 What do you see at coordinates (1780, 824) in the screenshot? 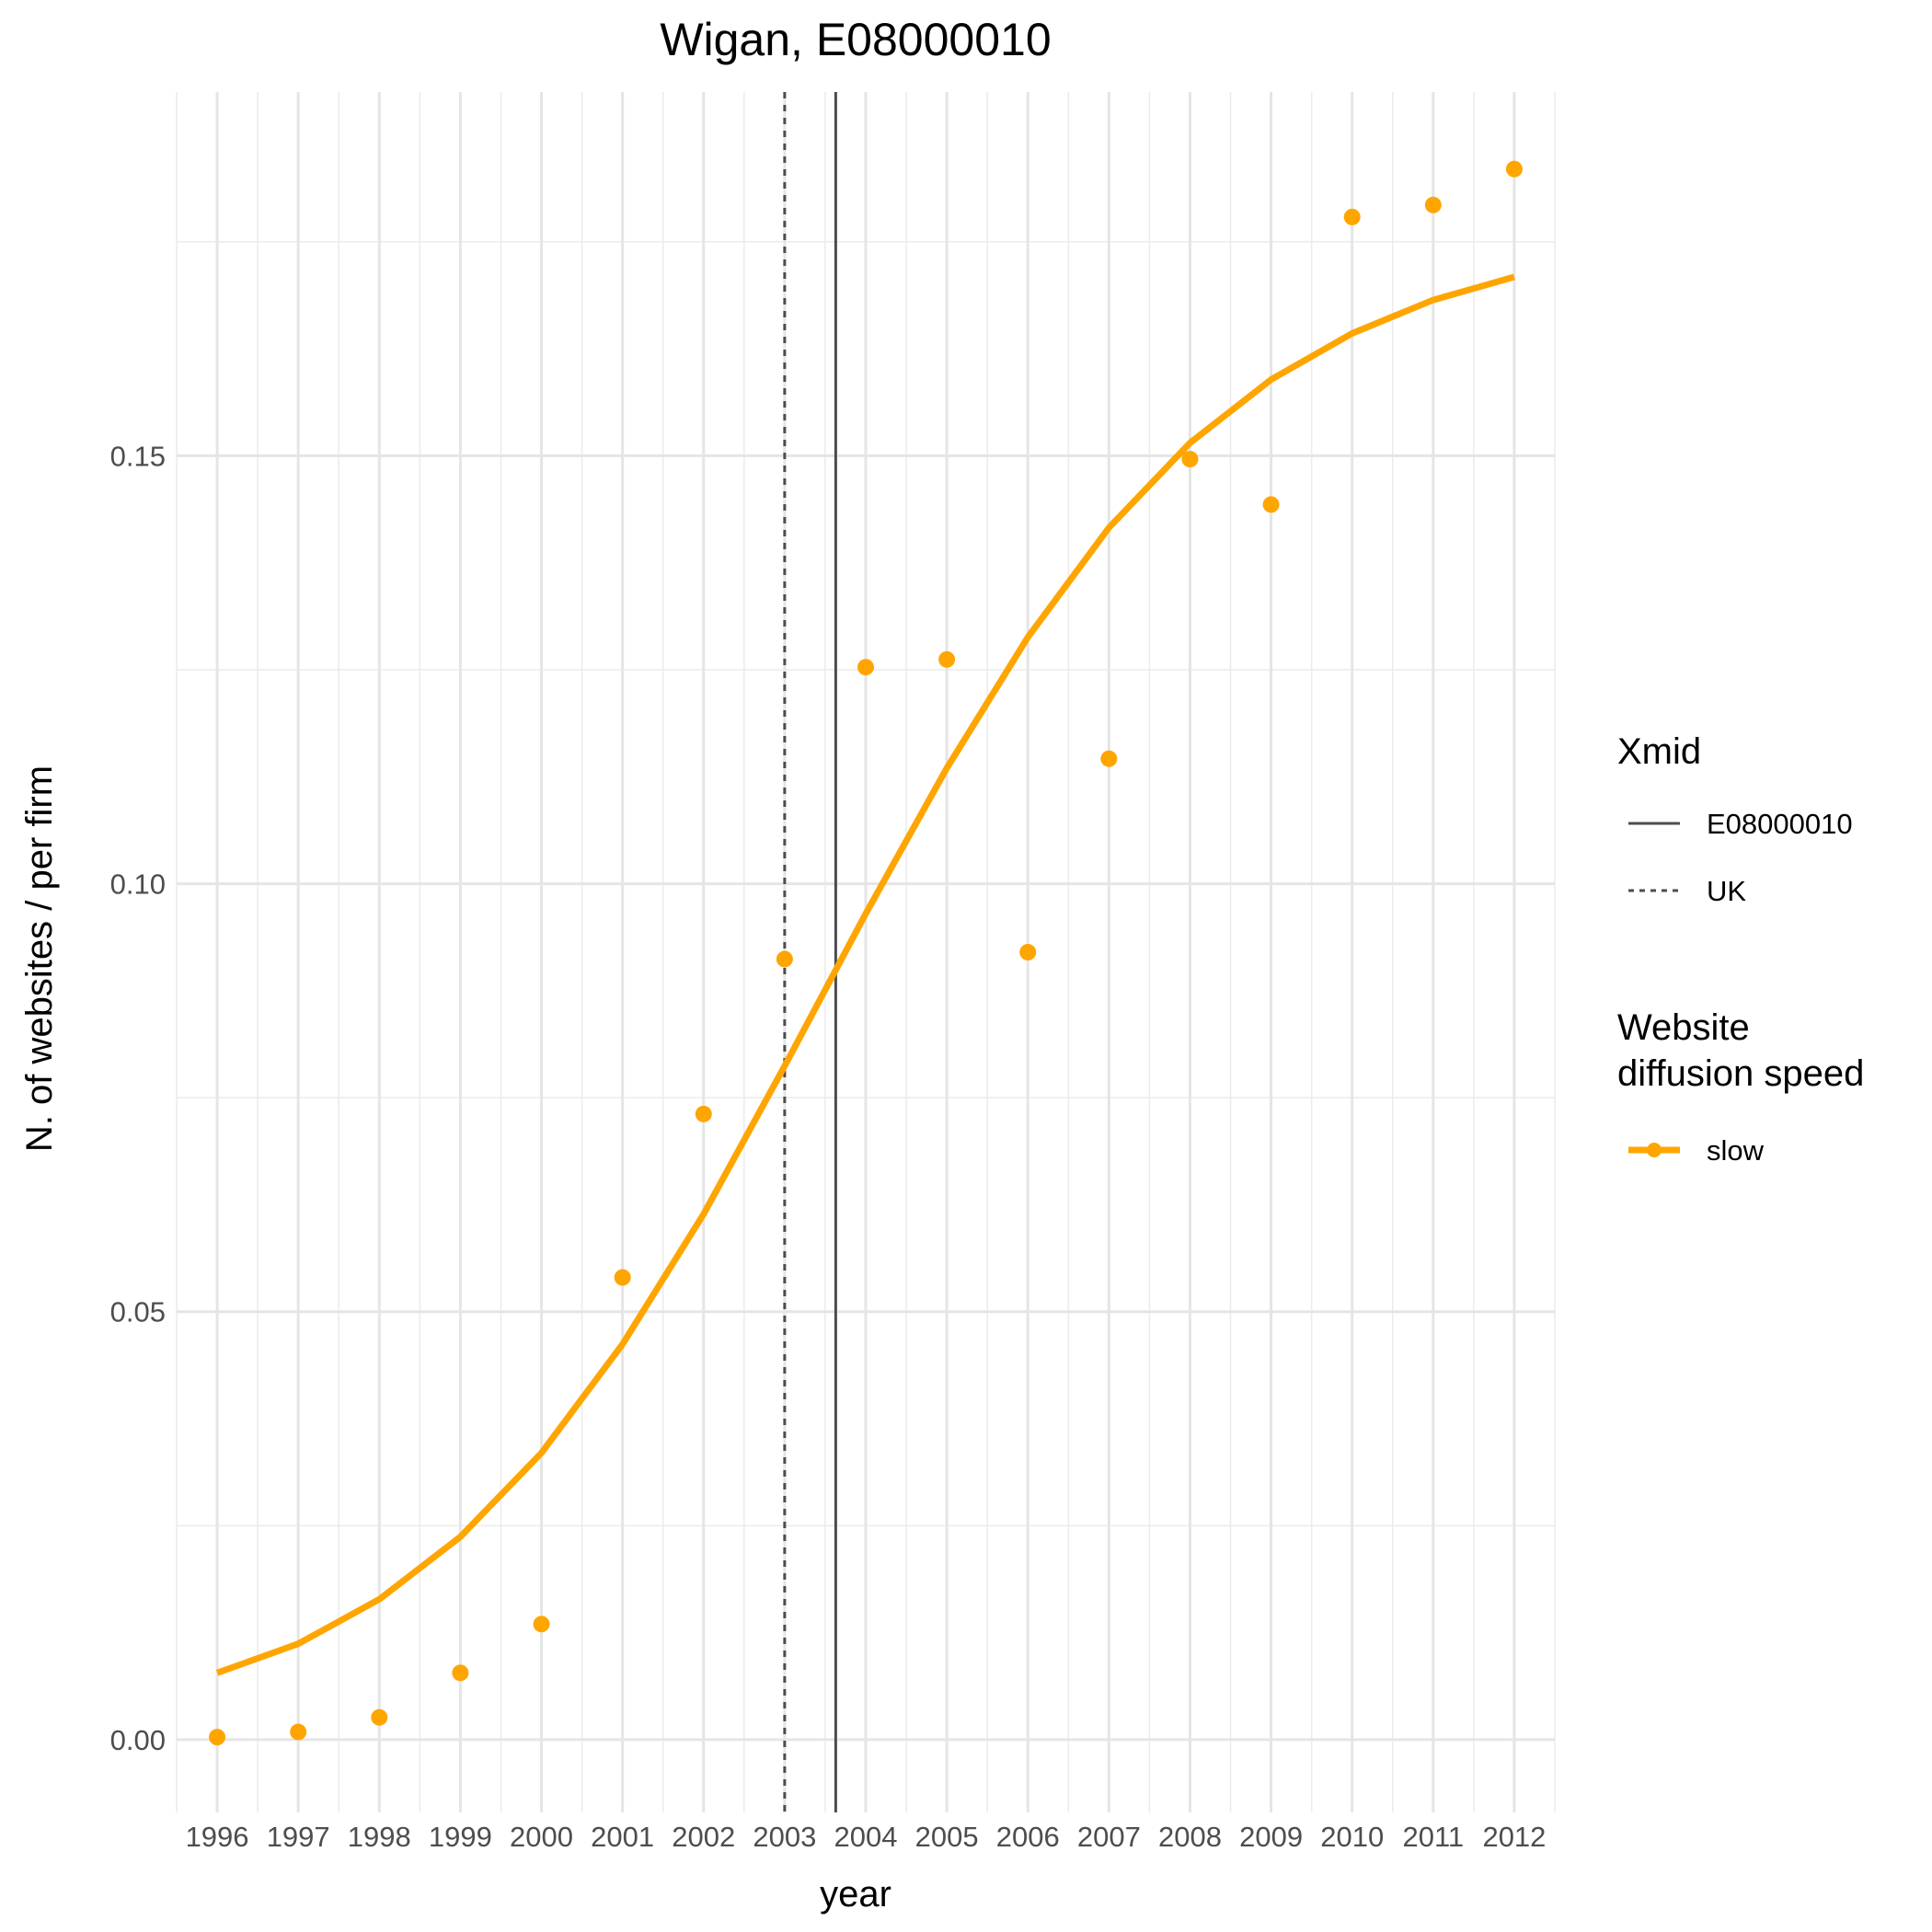
I see `legend-label-e08000010: E08000010` at bounding box center [1780, 824].